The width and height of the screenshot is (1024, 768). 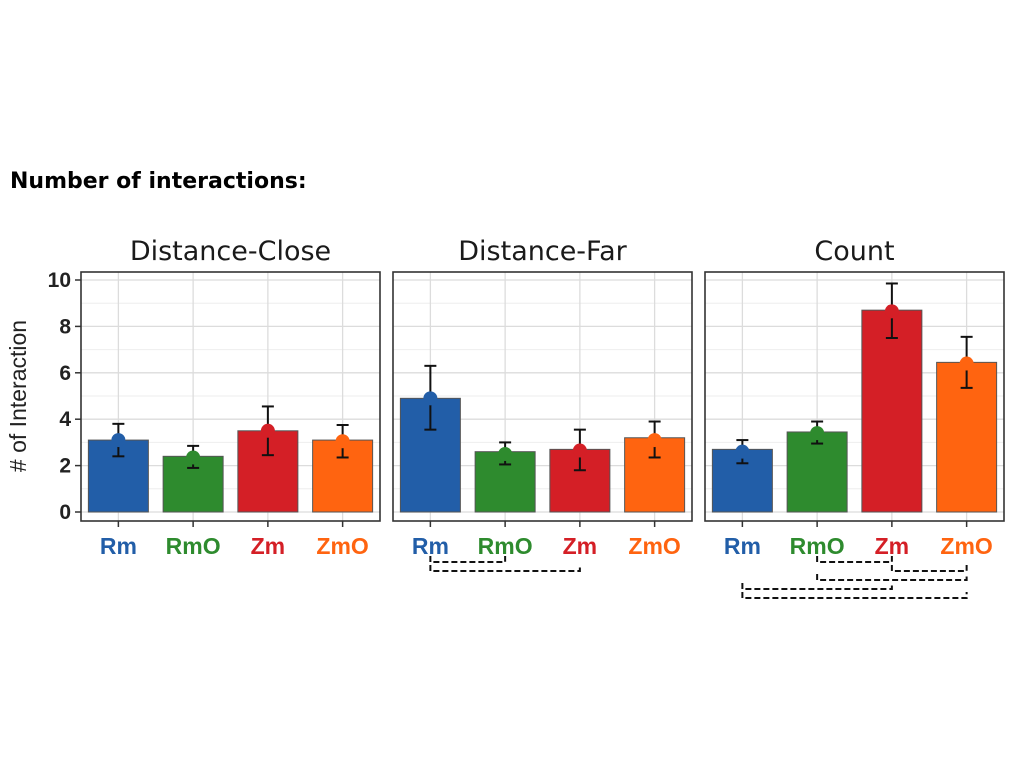 What do you see at coordinates (118, 476) in the screenshot?
I see `bar-rm` at bounding box center [118, 476].